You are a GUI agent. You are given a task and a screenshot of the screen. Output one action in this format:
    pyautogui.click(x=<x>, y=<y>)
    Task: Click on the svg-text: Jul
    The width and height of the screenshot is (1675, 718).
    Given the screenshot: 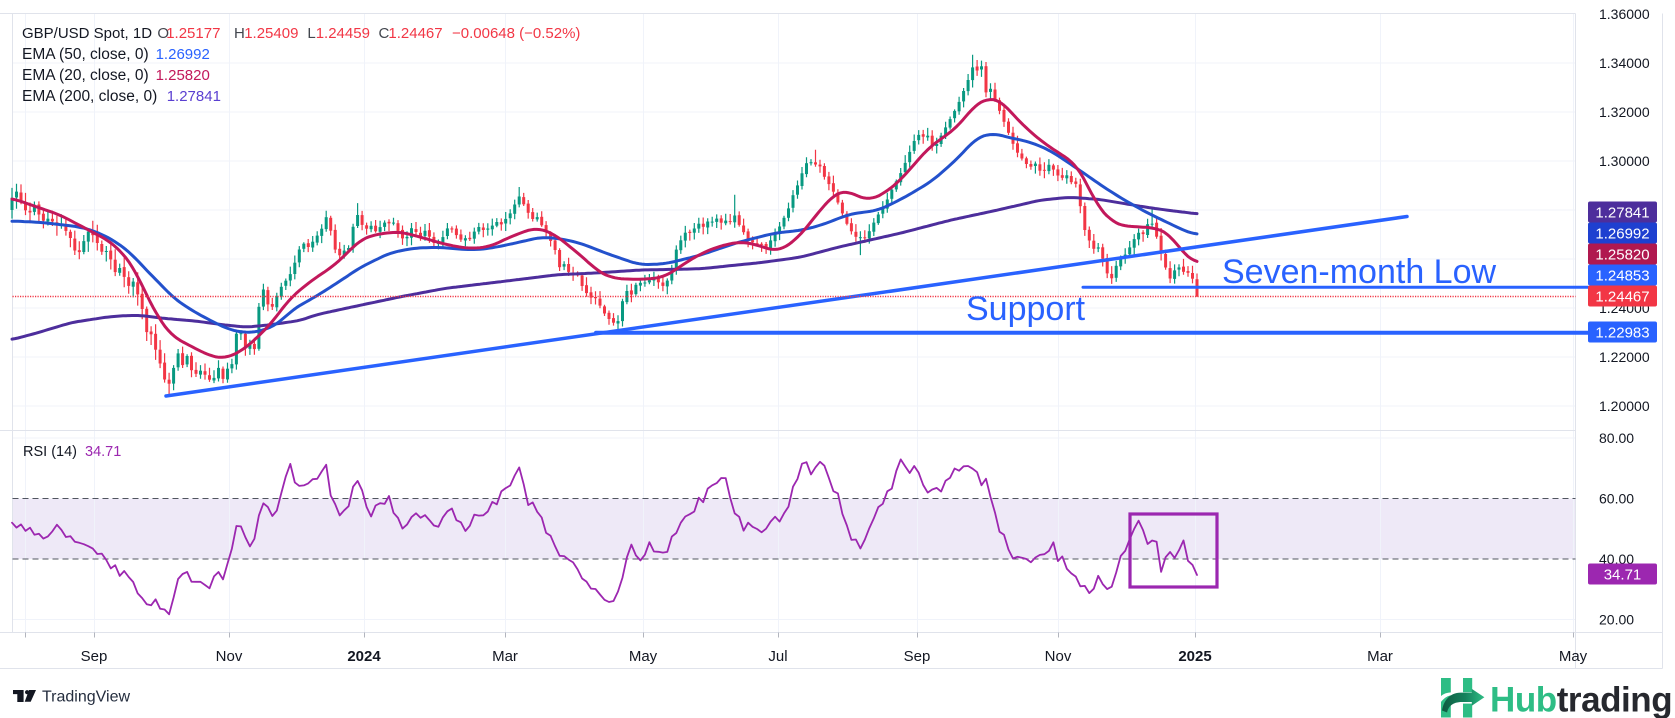 What is the action you would take?
    pyautogui.click(x=777, y=656)
    